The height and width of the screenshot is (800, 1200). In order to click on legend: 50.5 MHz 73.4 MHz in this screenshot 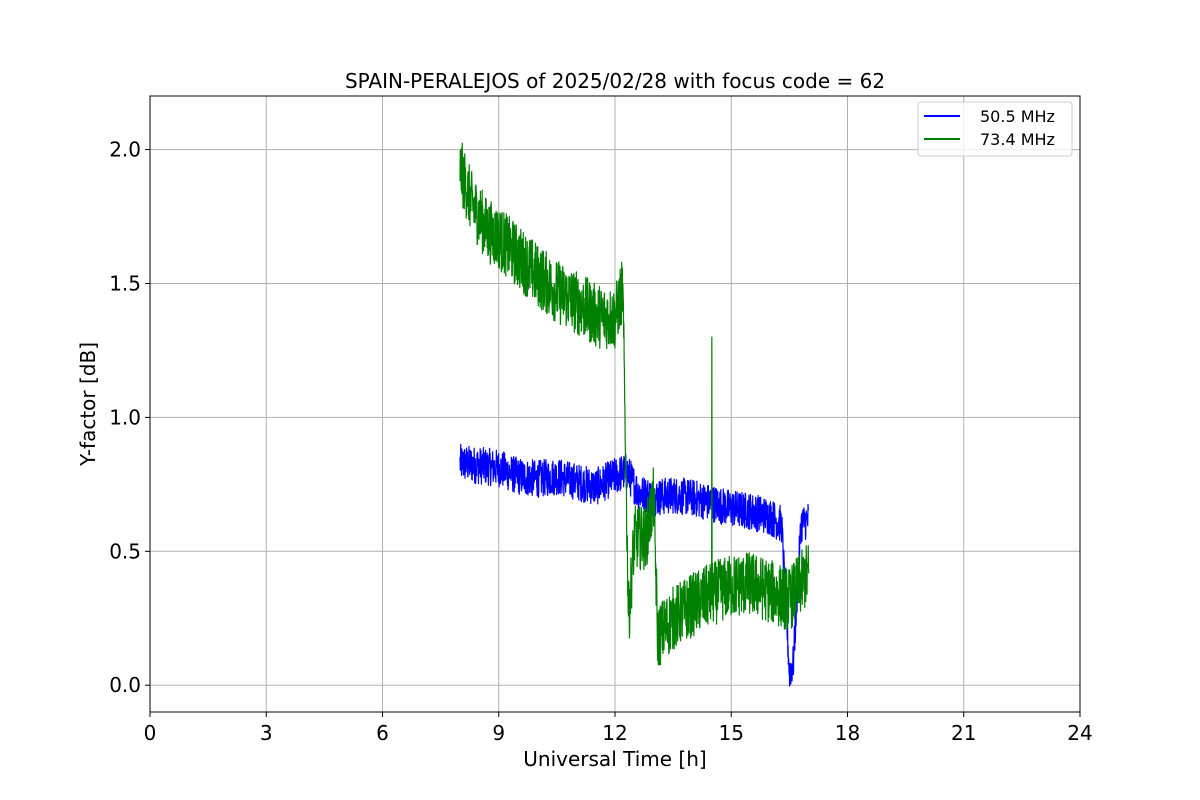, I will do `click(995, 129)`.